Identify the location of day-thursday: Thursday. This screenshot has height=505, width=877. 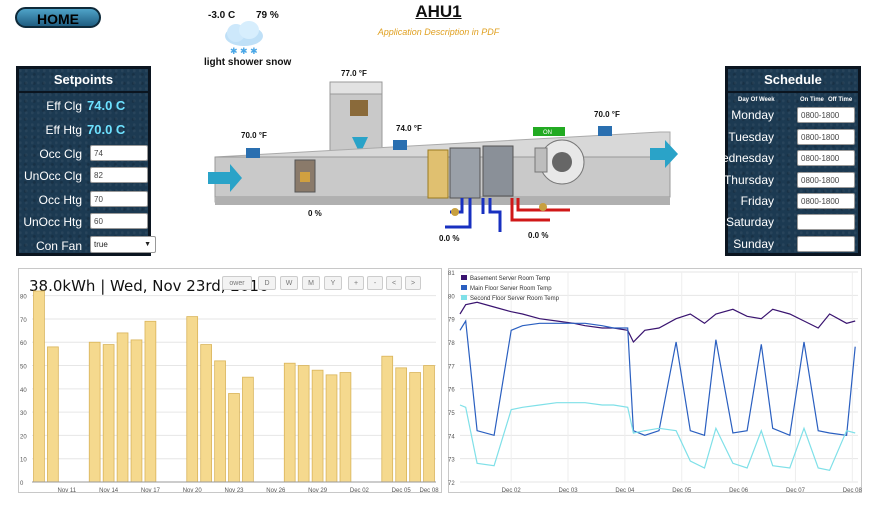
(748, 180).